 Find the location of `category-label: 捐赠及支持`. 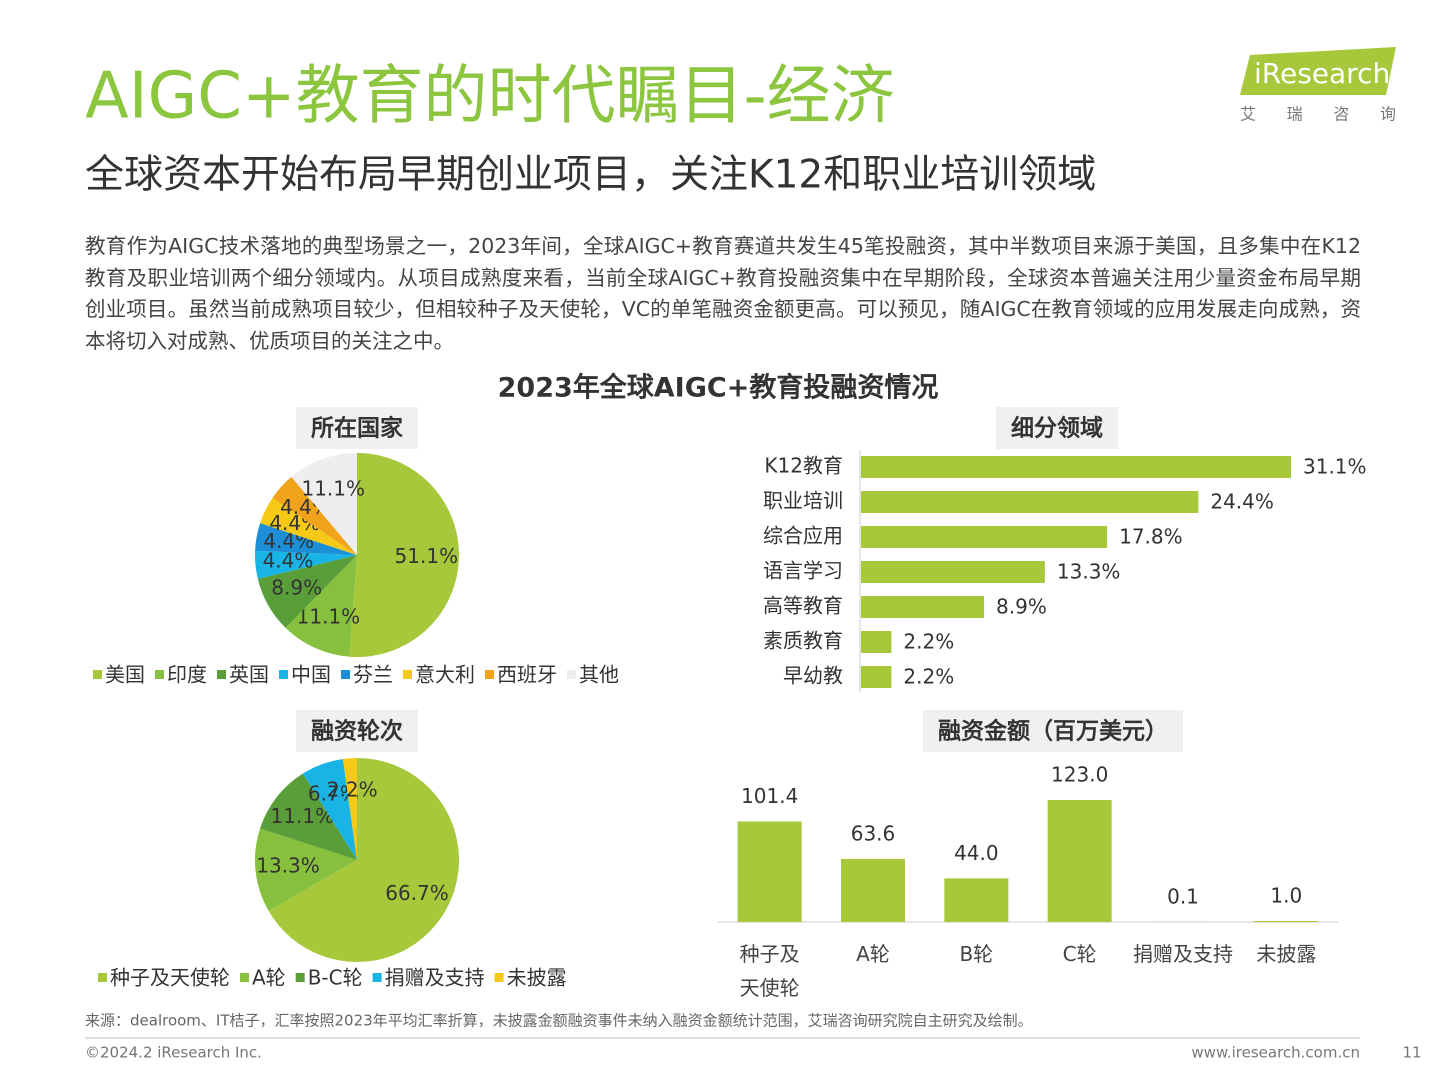

category-label: 捐赠及支持 is located at coordinates (1183, 954).